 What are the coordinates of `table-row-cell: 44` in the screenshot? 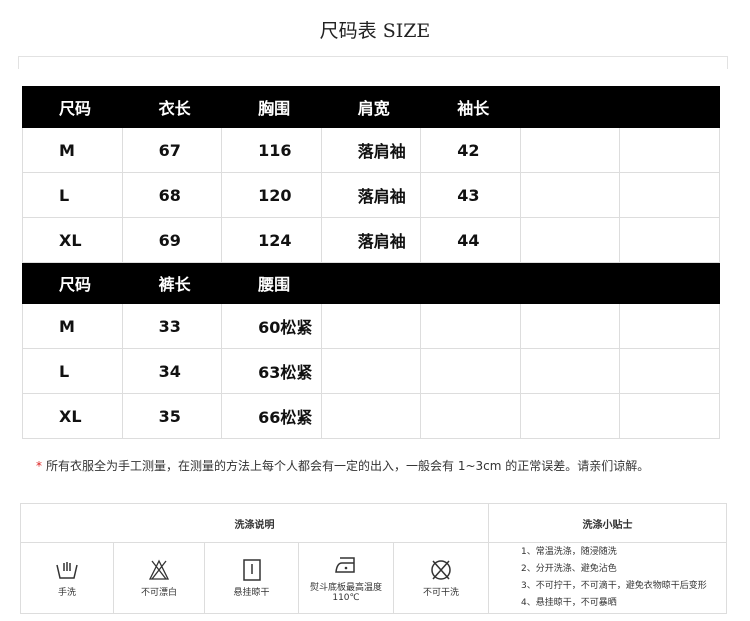 It's located at (470, 240).